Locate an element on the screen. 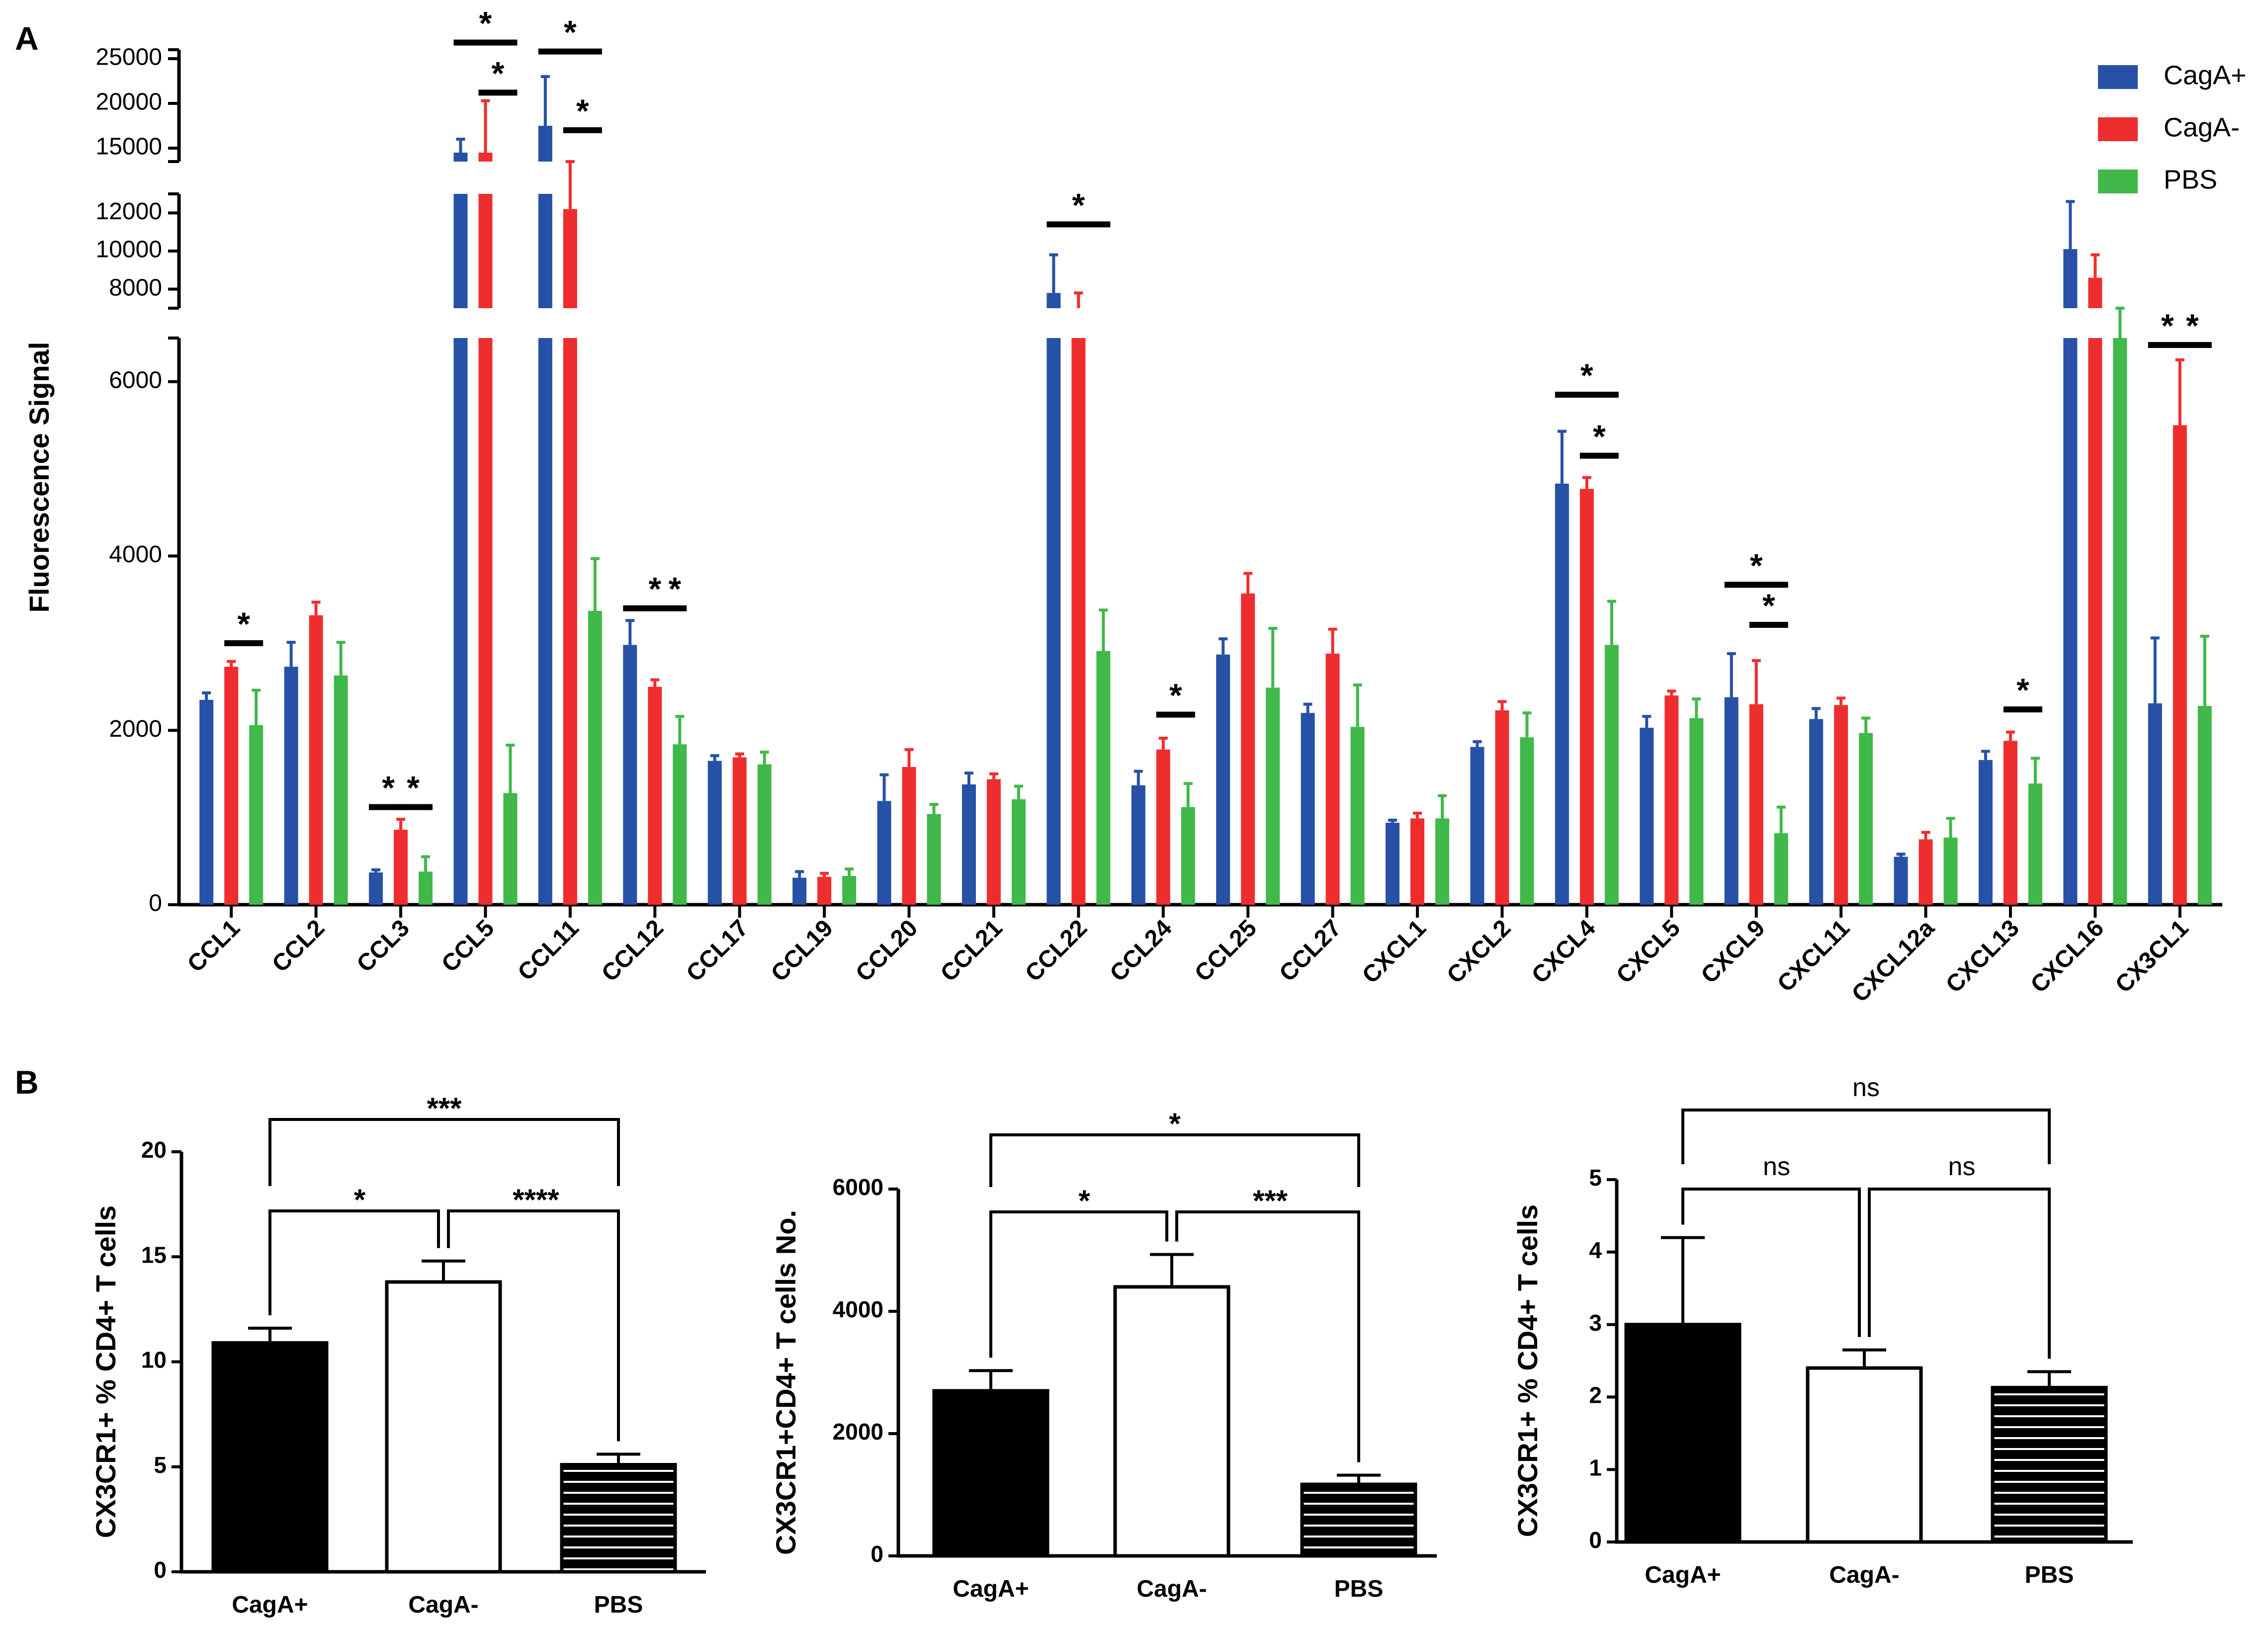 This screenshot has height=1625, width=2268. y-tick-label: 15000 is located at coordinates (129, 147).